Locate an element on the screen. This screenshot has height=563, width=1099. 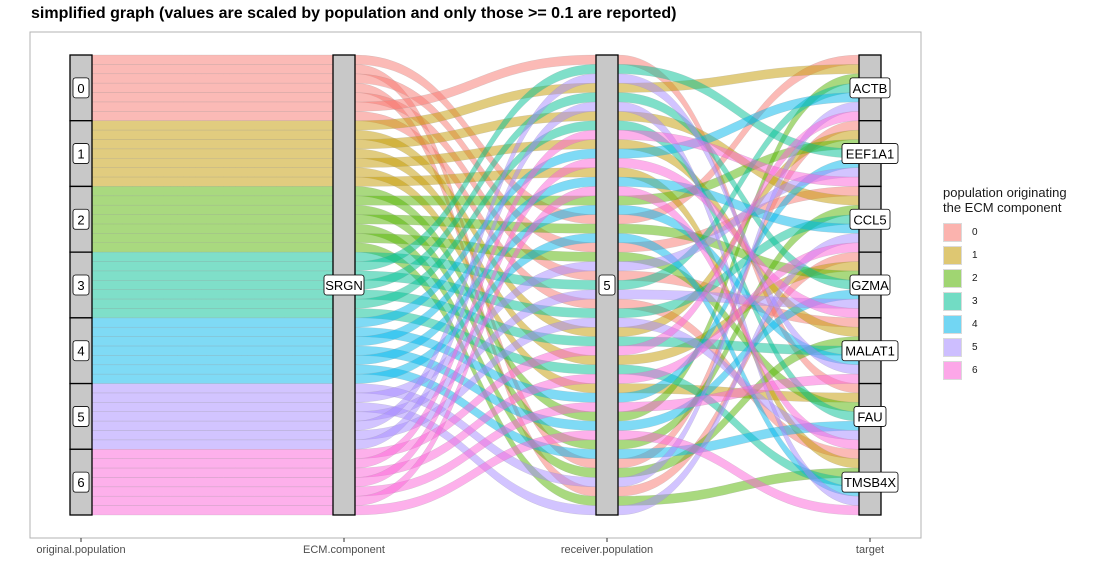
legend-label: 6 is located at coordinates (975, 370).